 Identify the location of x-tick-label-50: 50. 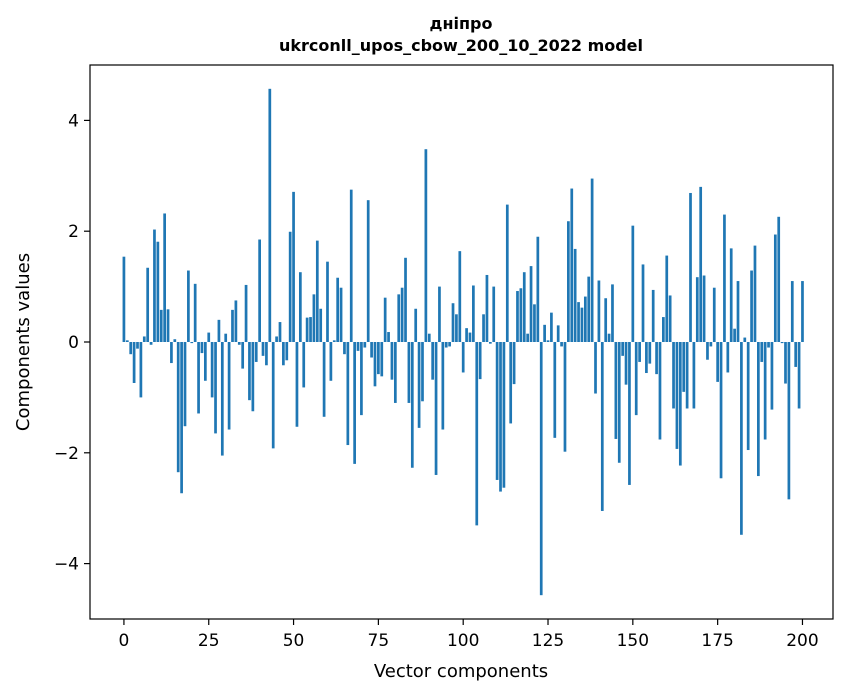
(294, 641).